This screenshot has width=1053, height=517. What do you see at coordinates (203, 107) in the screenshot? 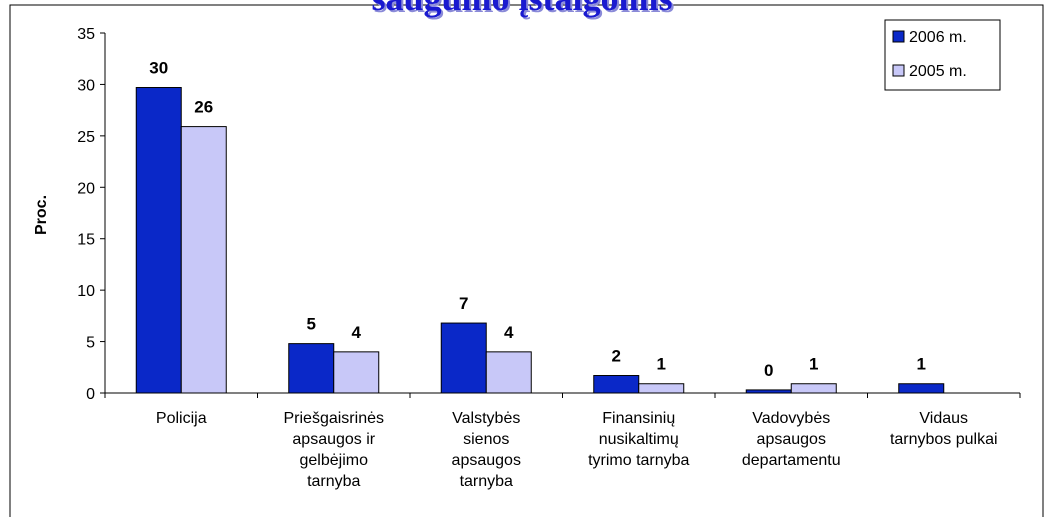
I see `data-label: 26` at bounding box center [203, 107].